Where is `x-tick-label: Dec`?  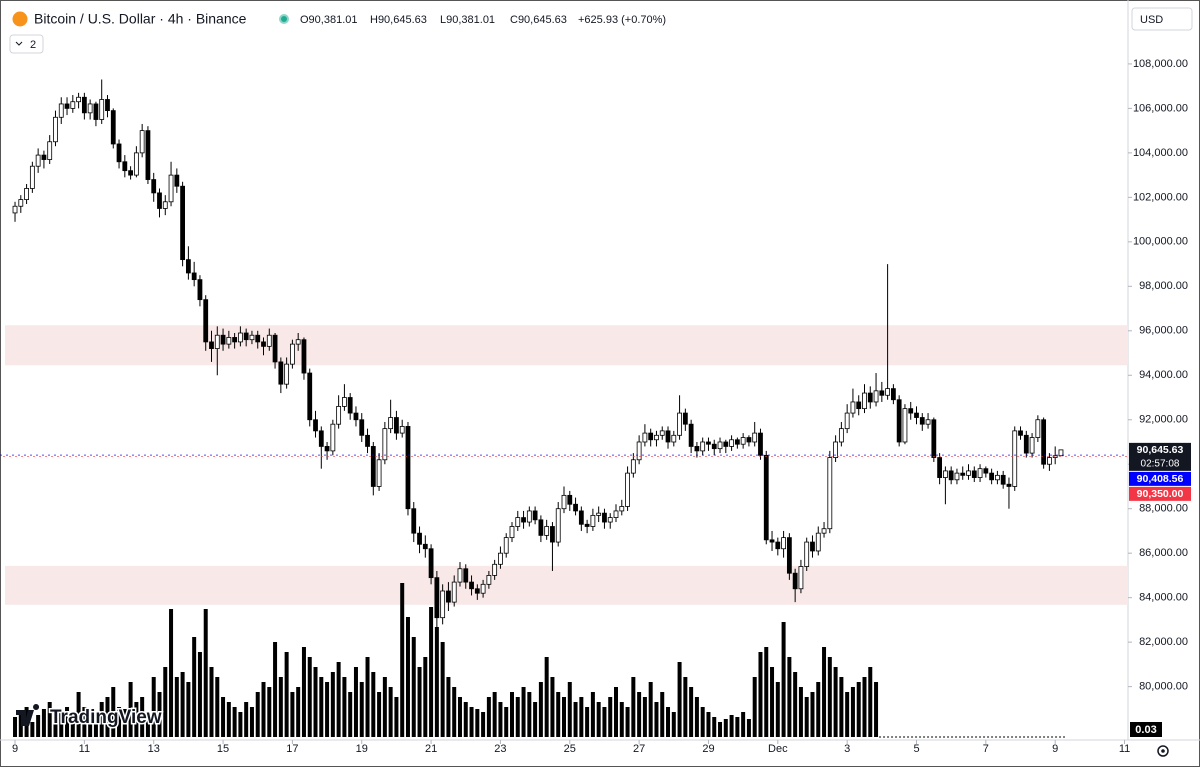 x-tick-label: Dec is located at coordinates (778, 749).